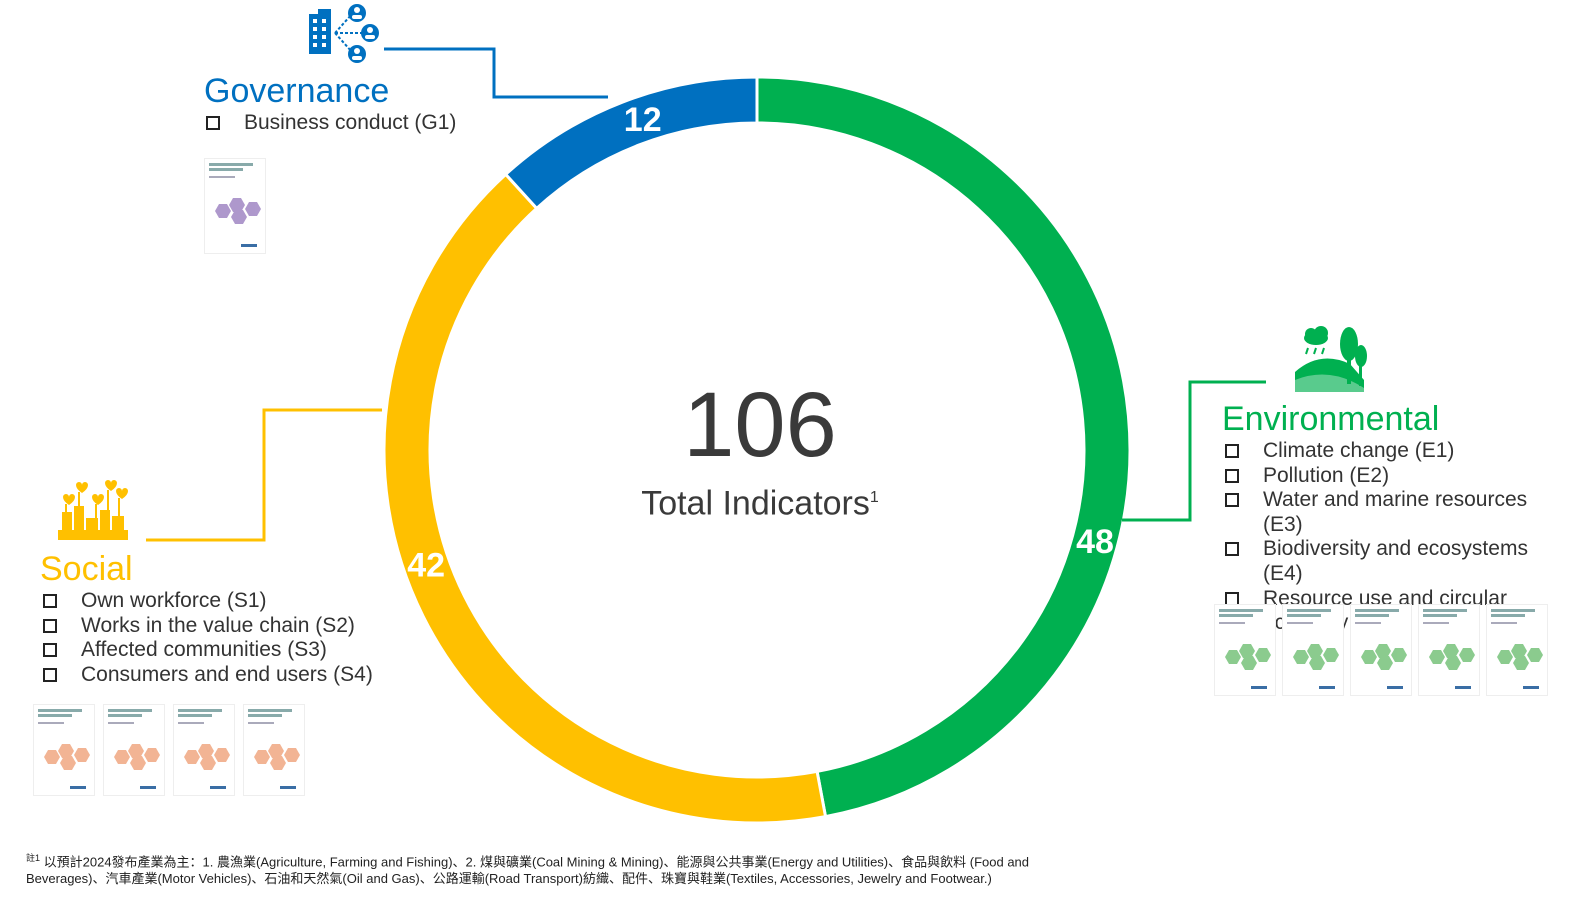 The width and height of the screenshot is (1593, 908). What do you see at coordinates (1395, 561) in the screenshot?
I see `list-item: Biodiversity and ecosystems (E4)` at bounding box center [1395, 561].